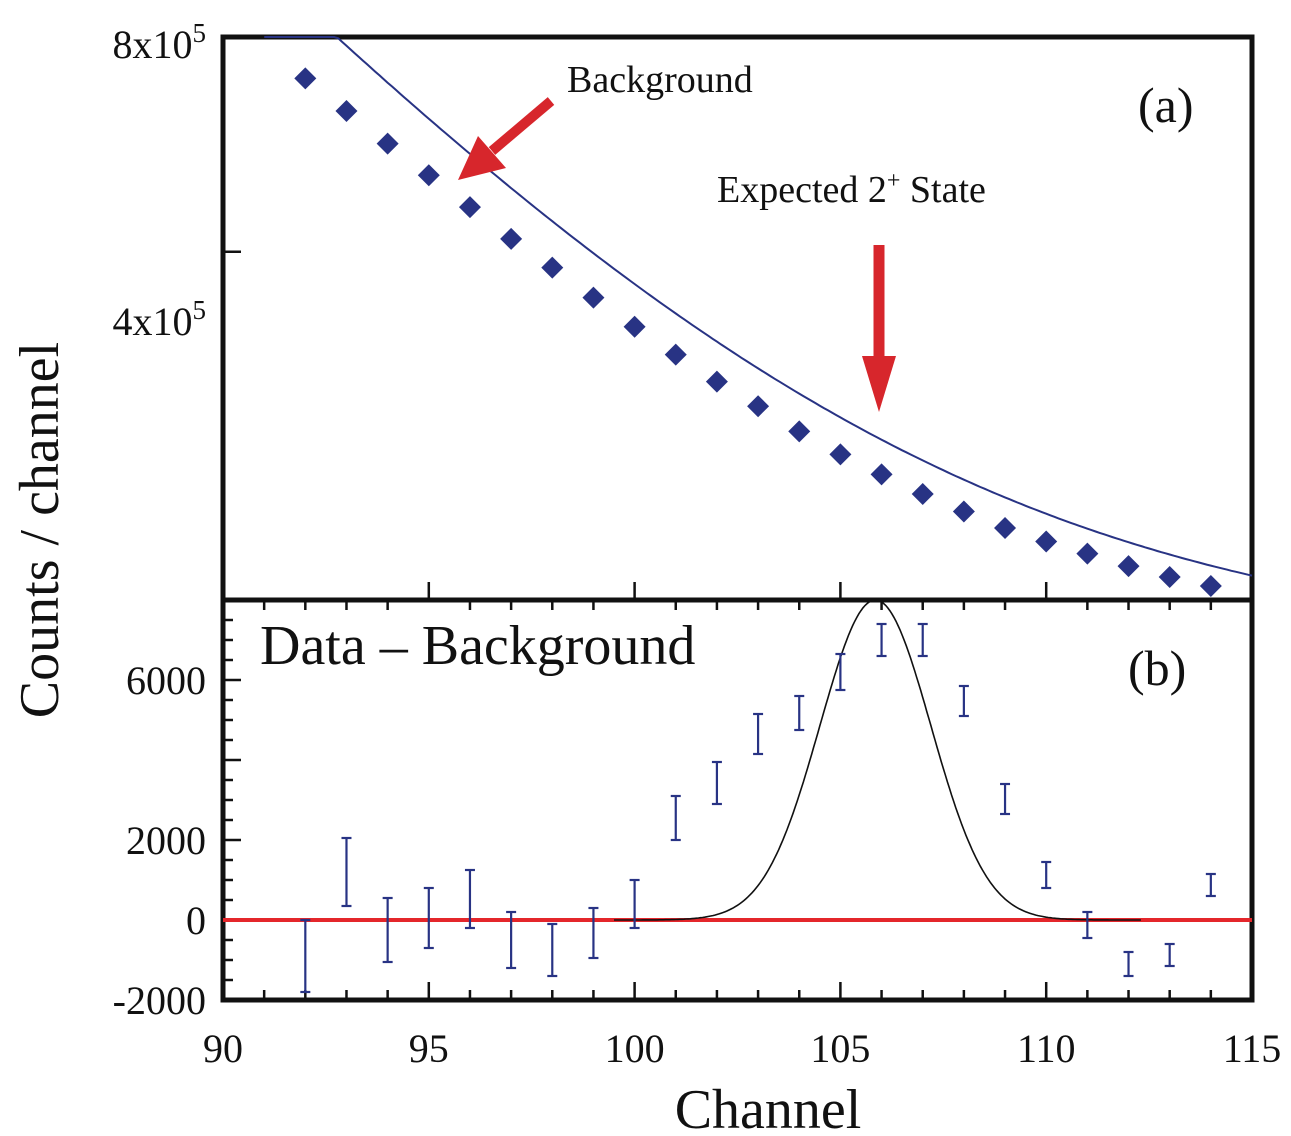 The image size is (1291, 1136). What do you see at coordinates (1046, 1048) in the screenshot?
I see `x-tick-label: 110` at bounding box center [1046, 1048].